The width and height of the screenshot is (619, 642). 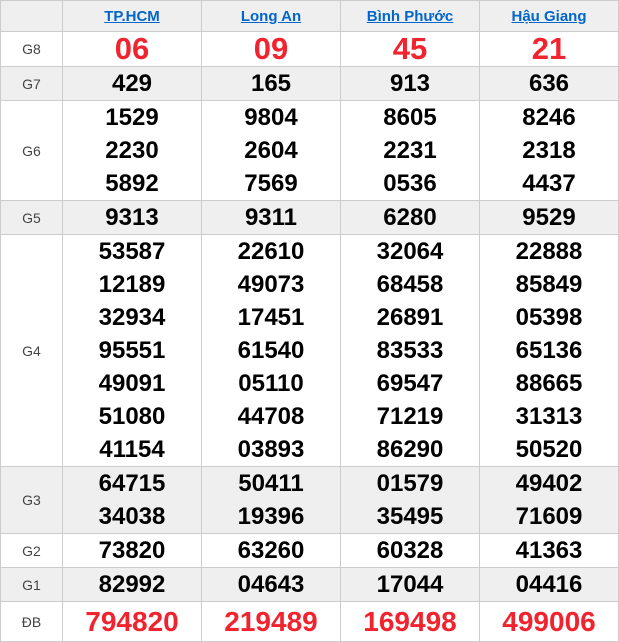 What do you see at coordinates (271, 317) in the screenshot?
I see `prize-number: 17451` at bounding box center [271, 317].